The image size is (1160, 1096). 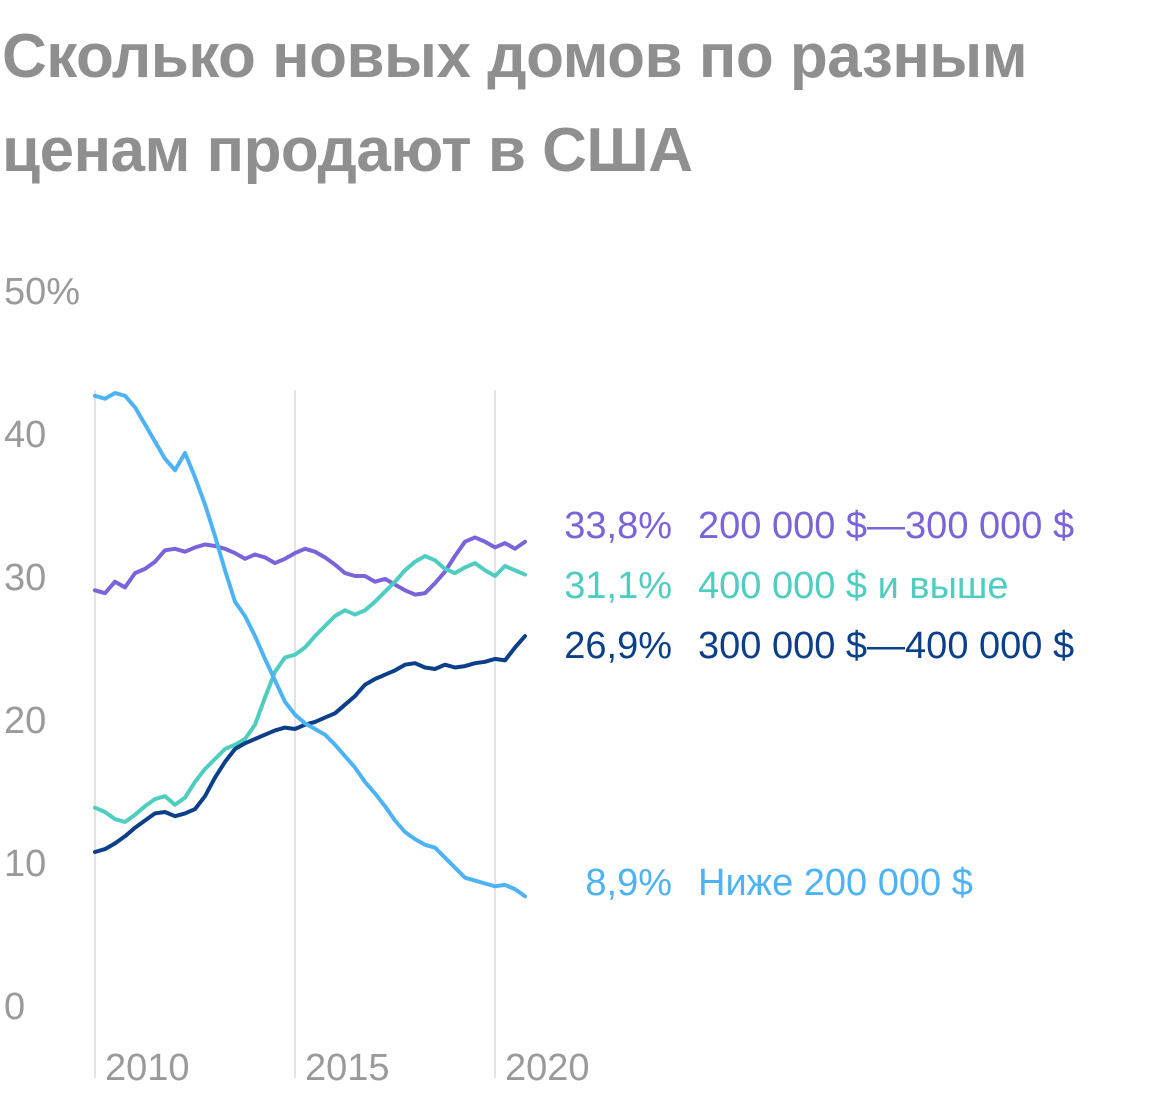 What do you see at coordinates (147, 1068) in the screenshot?
I see `x-tick-label: 2010` at bounding box center [147, 1068].